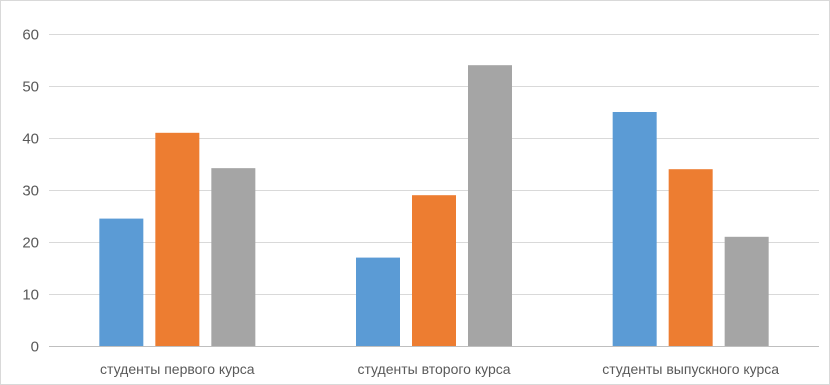  What do you see at coordinates (30, 35) in the screenshot?
I see `y-tick-label: 60` at bounding box center [30, 35].